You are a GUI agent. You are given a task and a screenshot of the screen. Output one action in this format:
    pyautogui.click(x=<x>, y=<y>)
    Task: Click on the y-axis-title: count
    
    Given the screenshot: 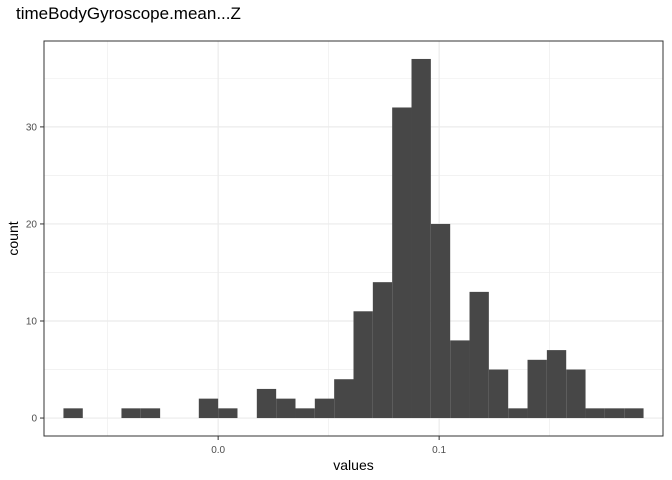 What is the action you would take?
    pyautogui.click(x=13, y=238)
    